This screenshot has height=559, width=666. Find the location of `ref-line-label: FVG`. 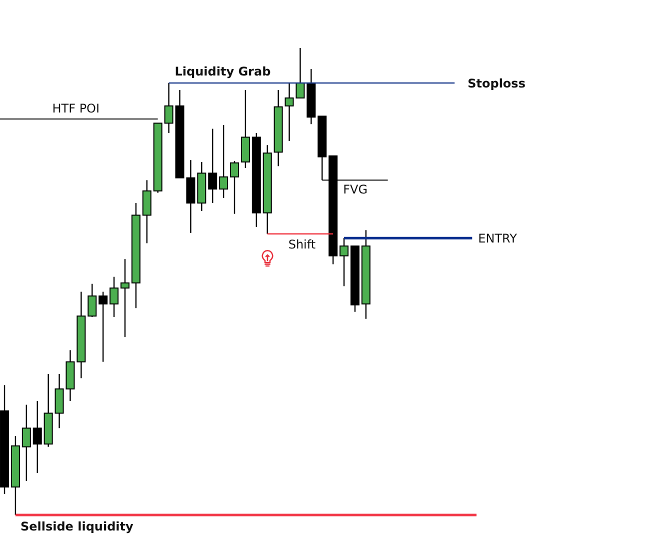

ref-line-label: FVG is located at coordinates (355, 189).